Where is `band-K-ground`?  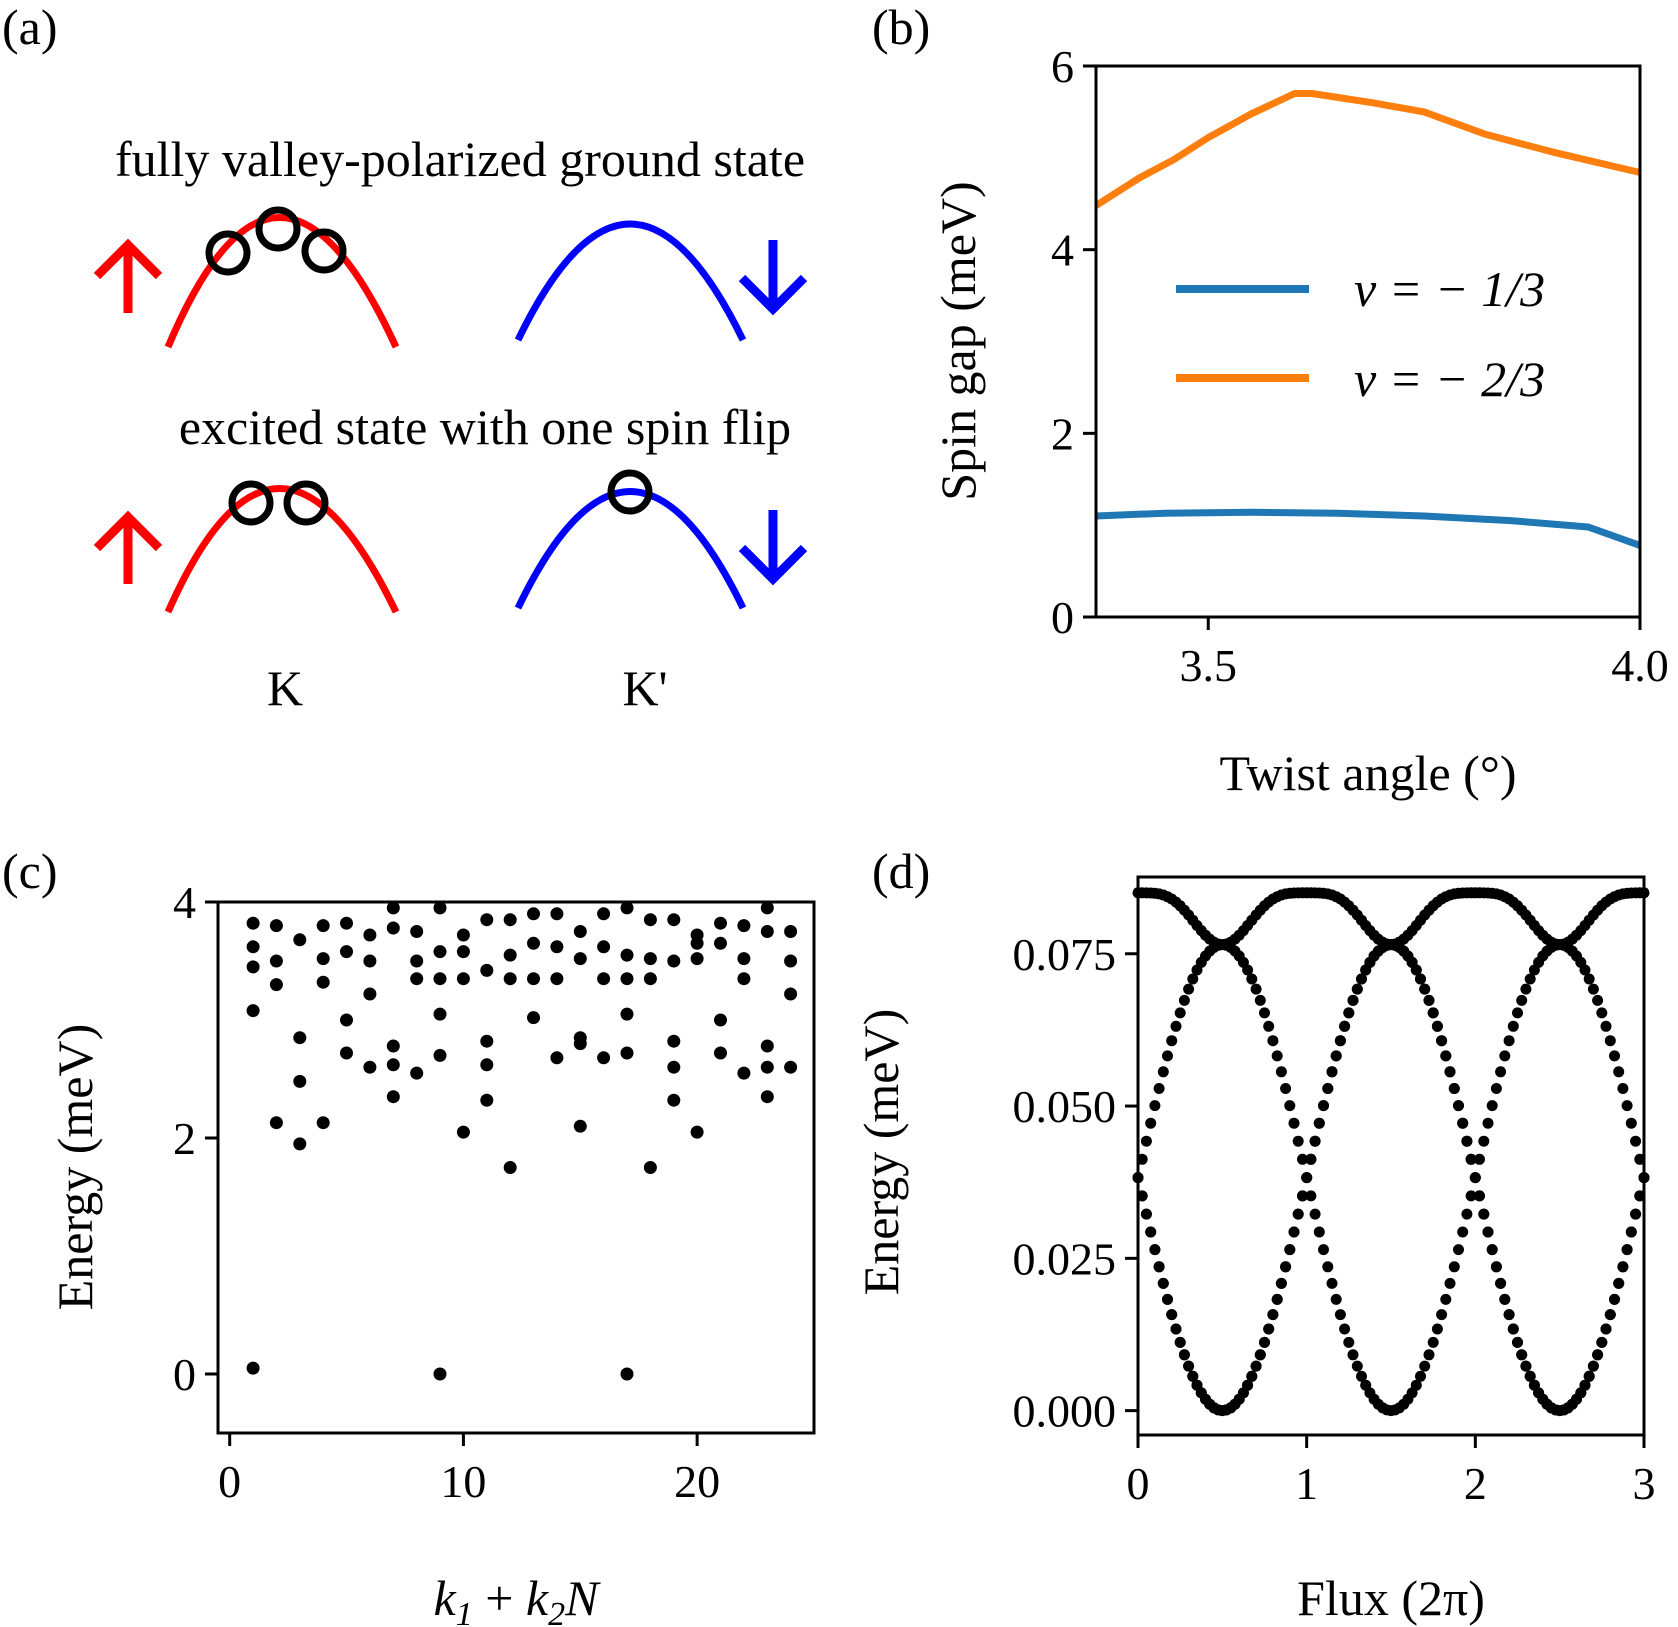 band-K-ground is located at coordinates (282, 281).